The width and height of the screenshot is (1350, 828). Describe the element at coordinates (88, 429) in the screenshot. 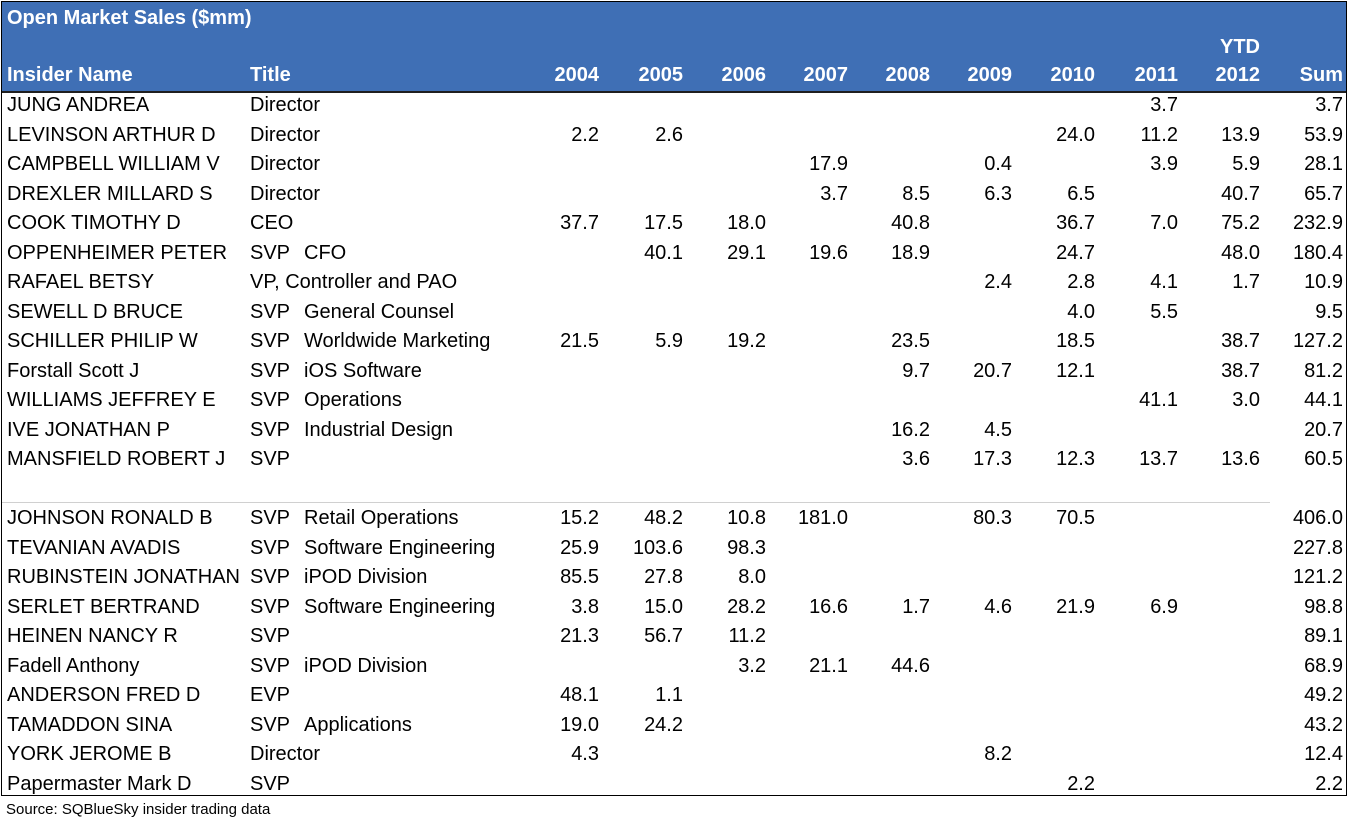

I see `insider-name: IVE JONATHAN P` at that location.